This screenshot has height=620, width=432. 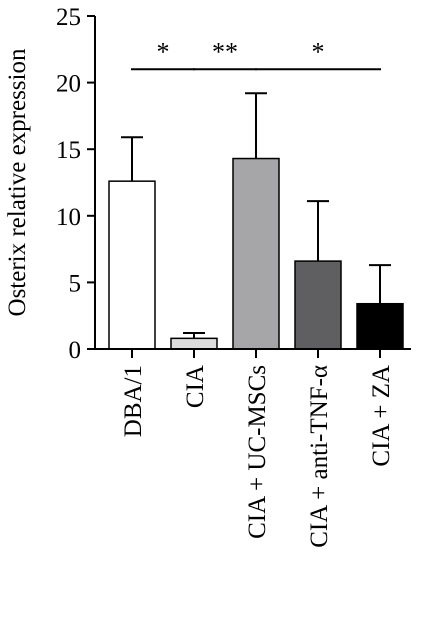 I want to click on x-tick-label: CIA + anti-TNF-α, so click(x=319, y=456).